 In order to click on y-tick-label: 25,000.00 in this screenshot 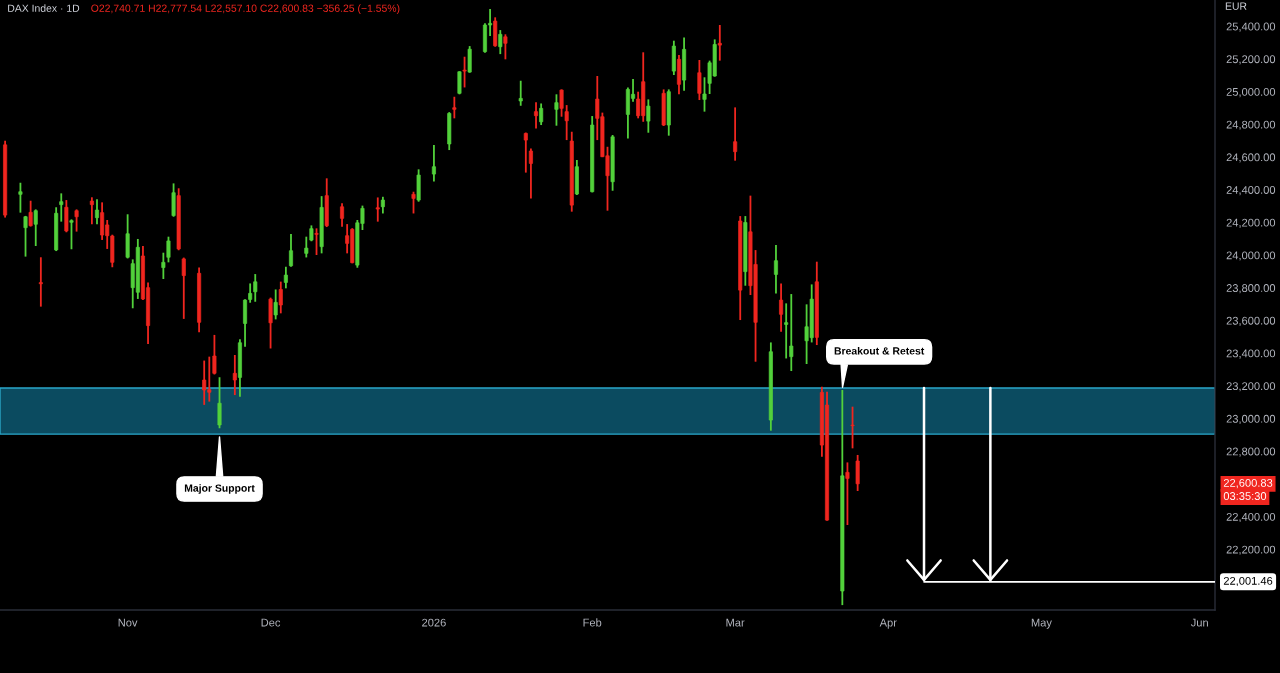, I will do `click(1251, 92)`.